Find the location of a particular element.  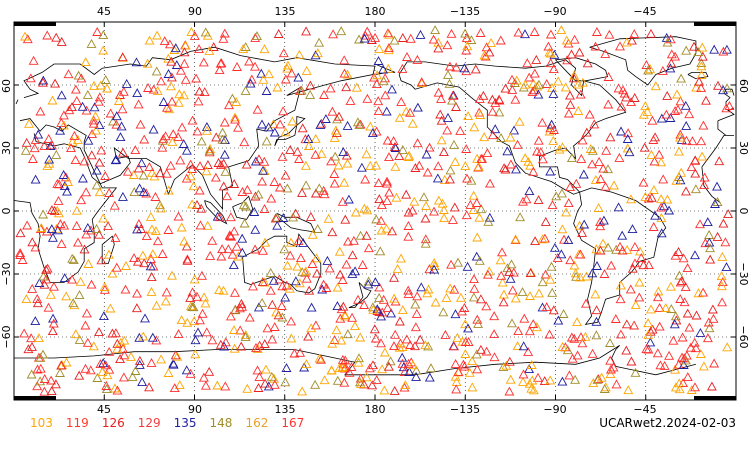

left-tick-0: 0 is located at coordinates (6, 211).